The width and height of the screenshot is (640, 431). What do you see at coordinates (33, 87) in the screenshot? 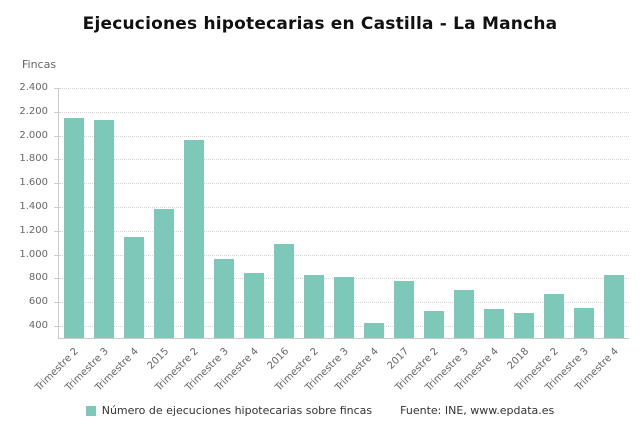
I see `y-tick-label: 2.400` at bounding box center [33, 87].